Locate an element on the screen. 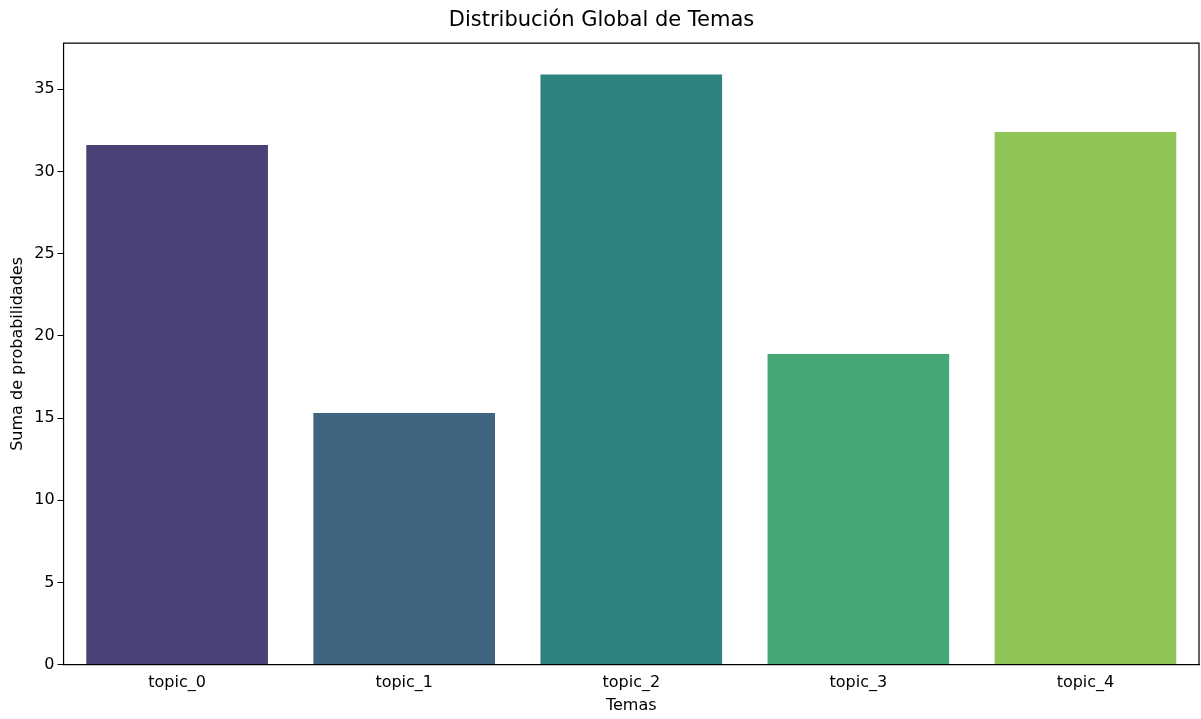 This screenshot has height=719, width=1201. x-tick-label: topic_1 is located at coordinates (404, 682).